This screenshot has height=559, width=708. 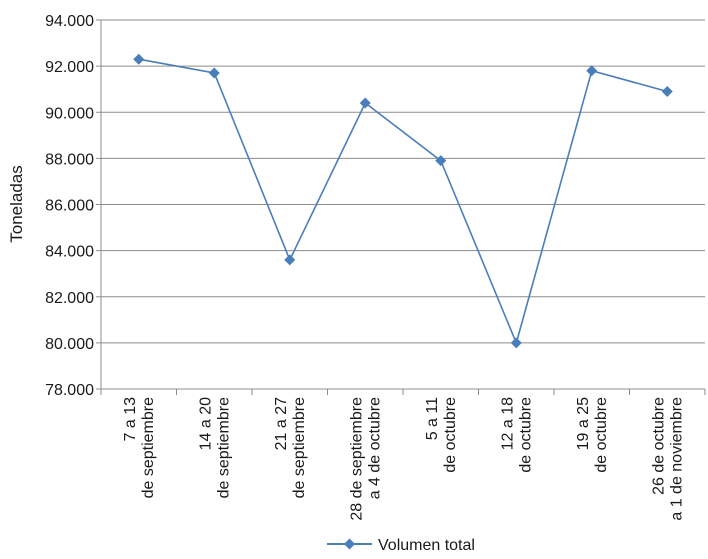 I want to click on x-tick-label-line: a 1 de noviembre, so click(x=676, y=459).